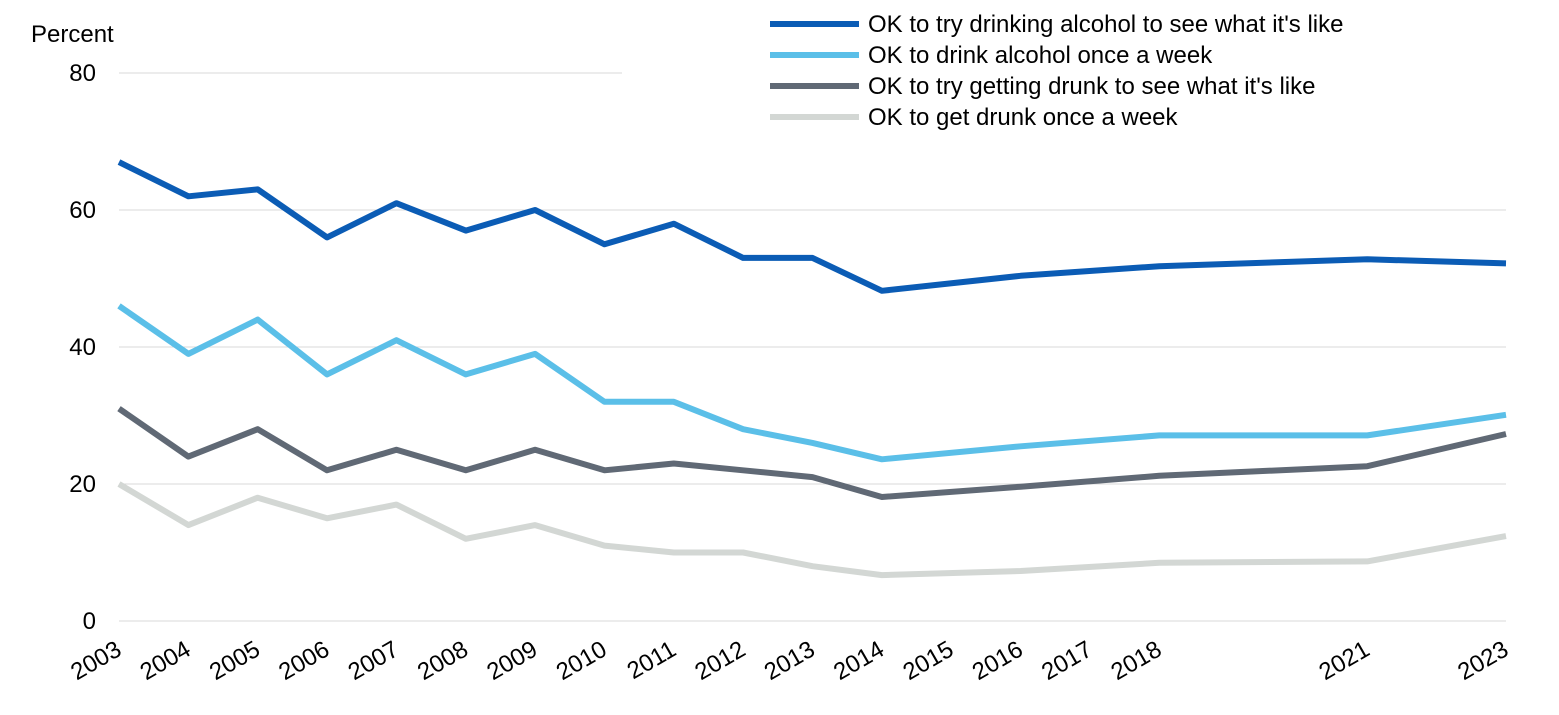 This screenshot has height=715, width=1559. Describe the element at coordinates (96, 661) in the screenshot. I see `x-tick-label: 2003` at that location.